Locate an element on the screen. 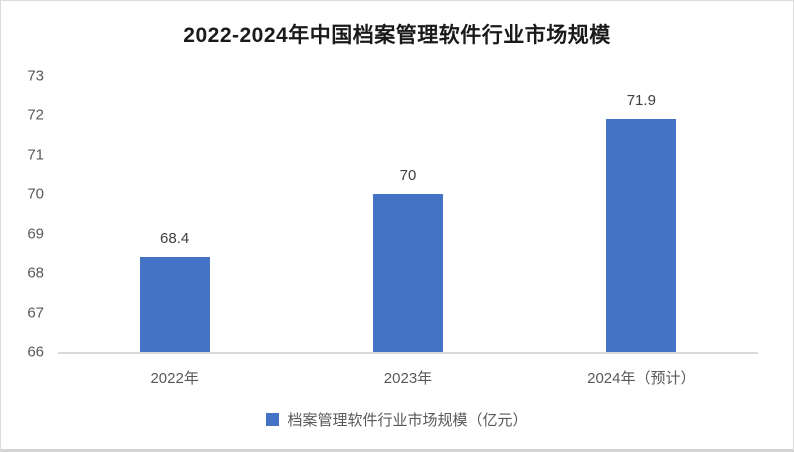 This screenshot has height=452, width=794. bar-value-label: 68.4 is located at coordinates (175, 239).